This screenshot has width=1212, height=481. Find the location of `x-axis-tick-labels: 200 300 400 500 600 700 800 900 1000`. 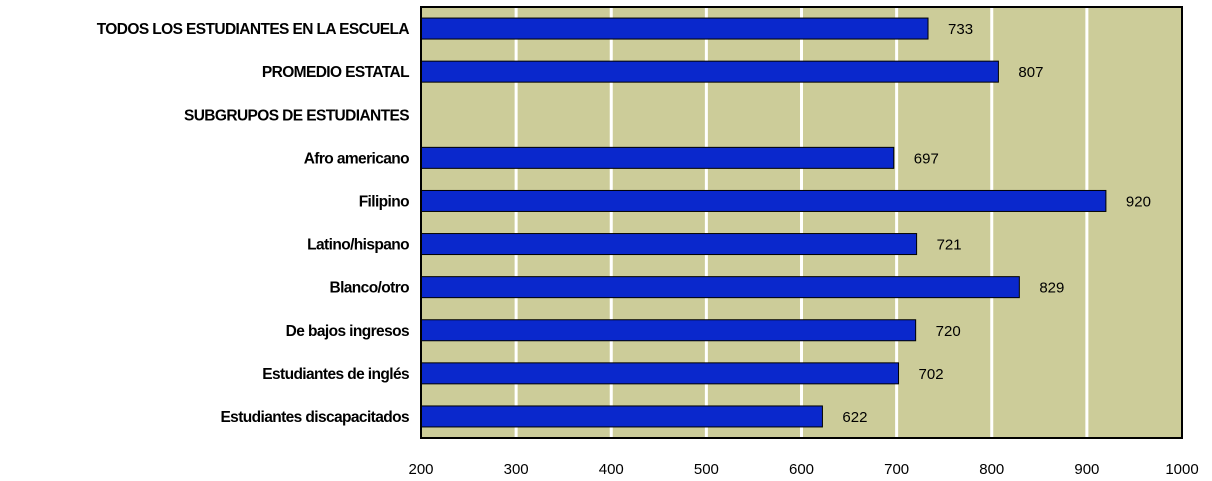

x-axis-tick-labels: 200 300 400 500 600 700 800 900 1000 is located at coordinates (803, 469).